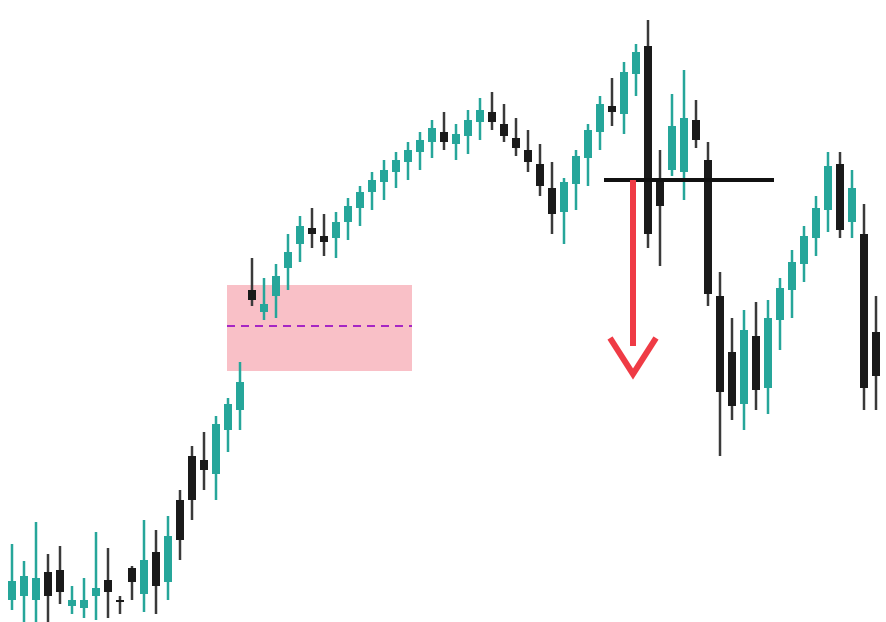 The image size is (886, 622). What do you see at coordinates (319, 328) in the screenshot?
I see `zone-rect` at bounding box center [319, 328].